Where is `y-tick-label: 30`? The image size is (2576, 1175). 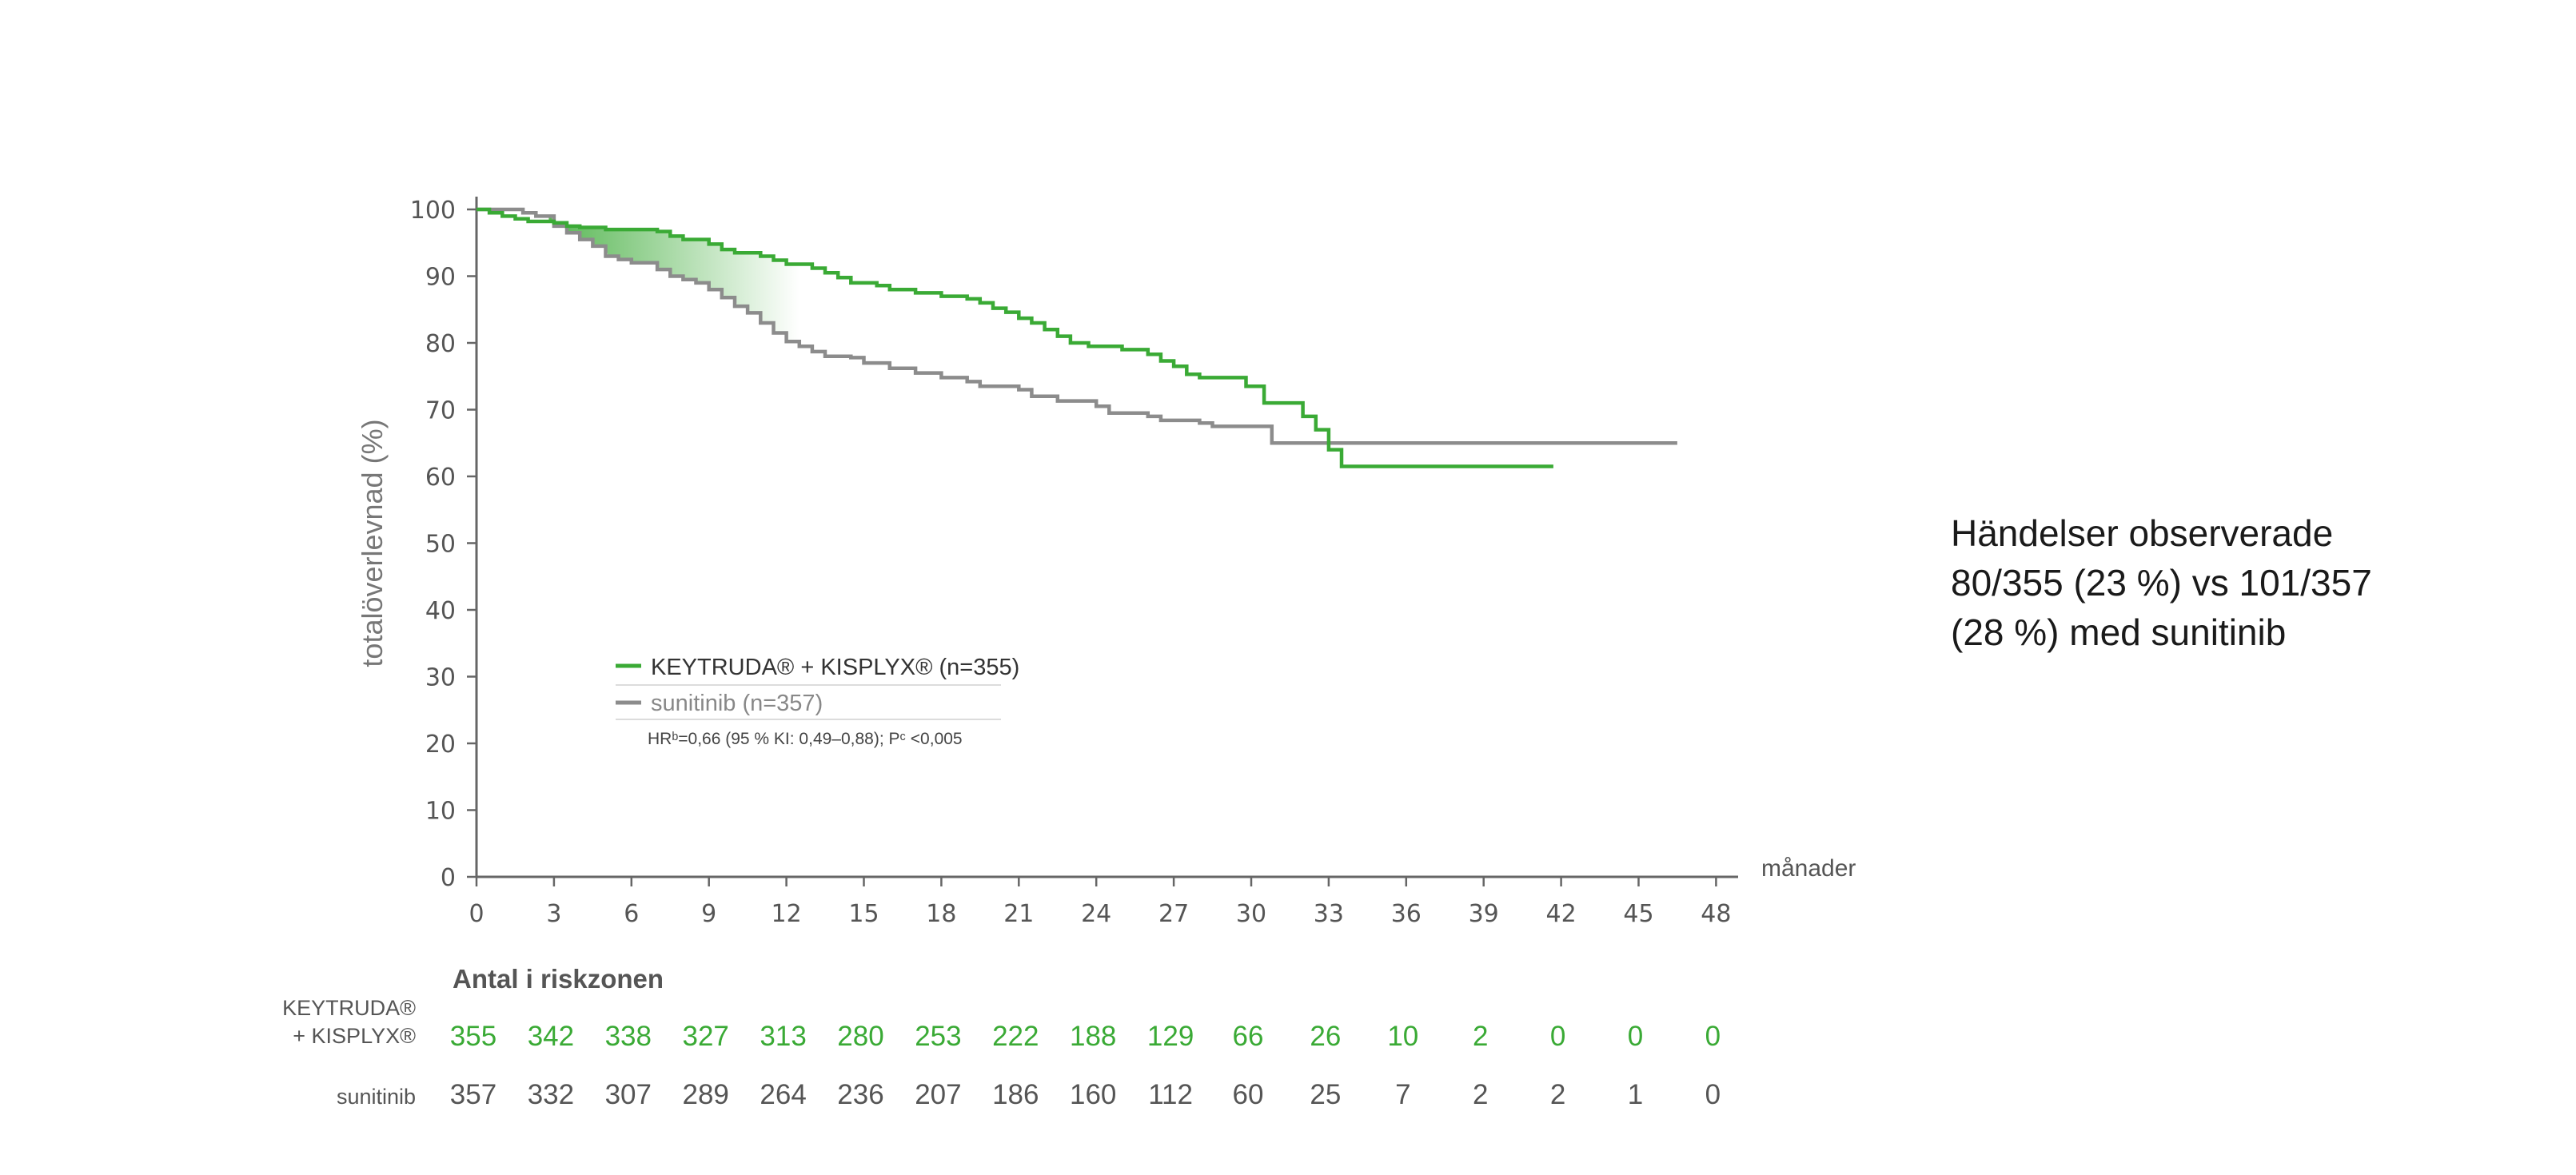 y-tick-label: 30 is located at coordinates (440, 678).